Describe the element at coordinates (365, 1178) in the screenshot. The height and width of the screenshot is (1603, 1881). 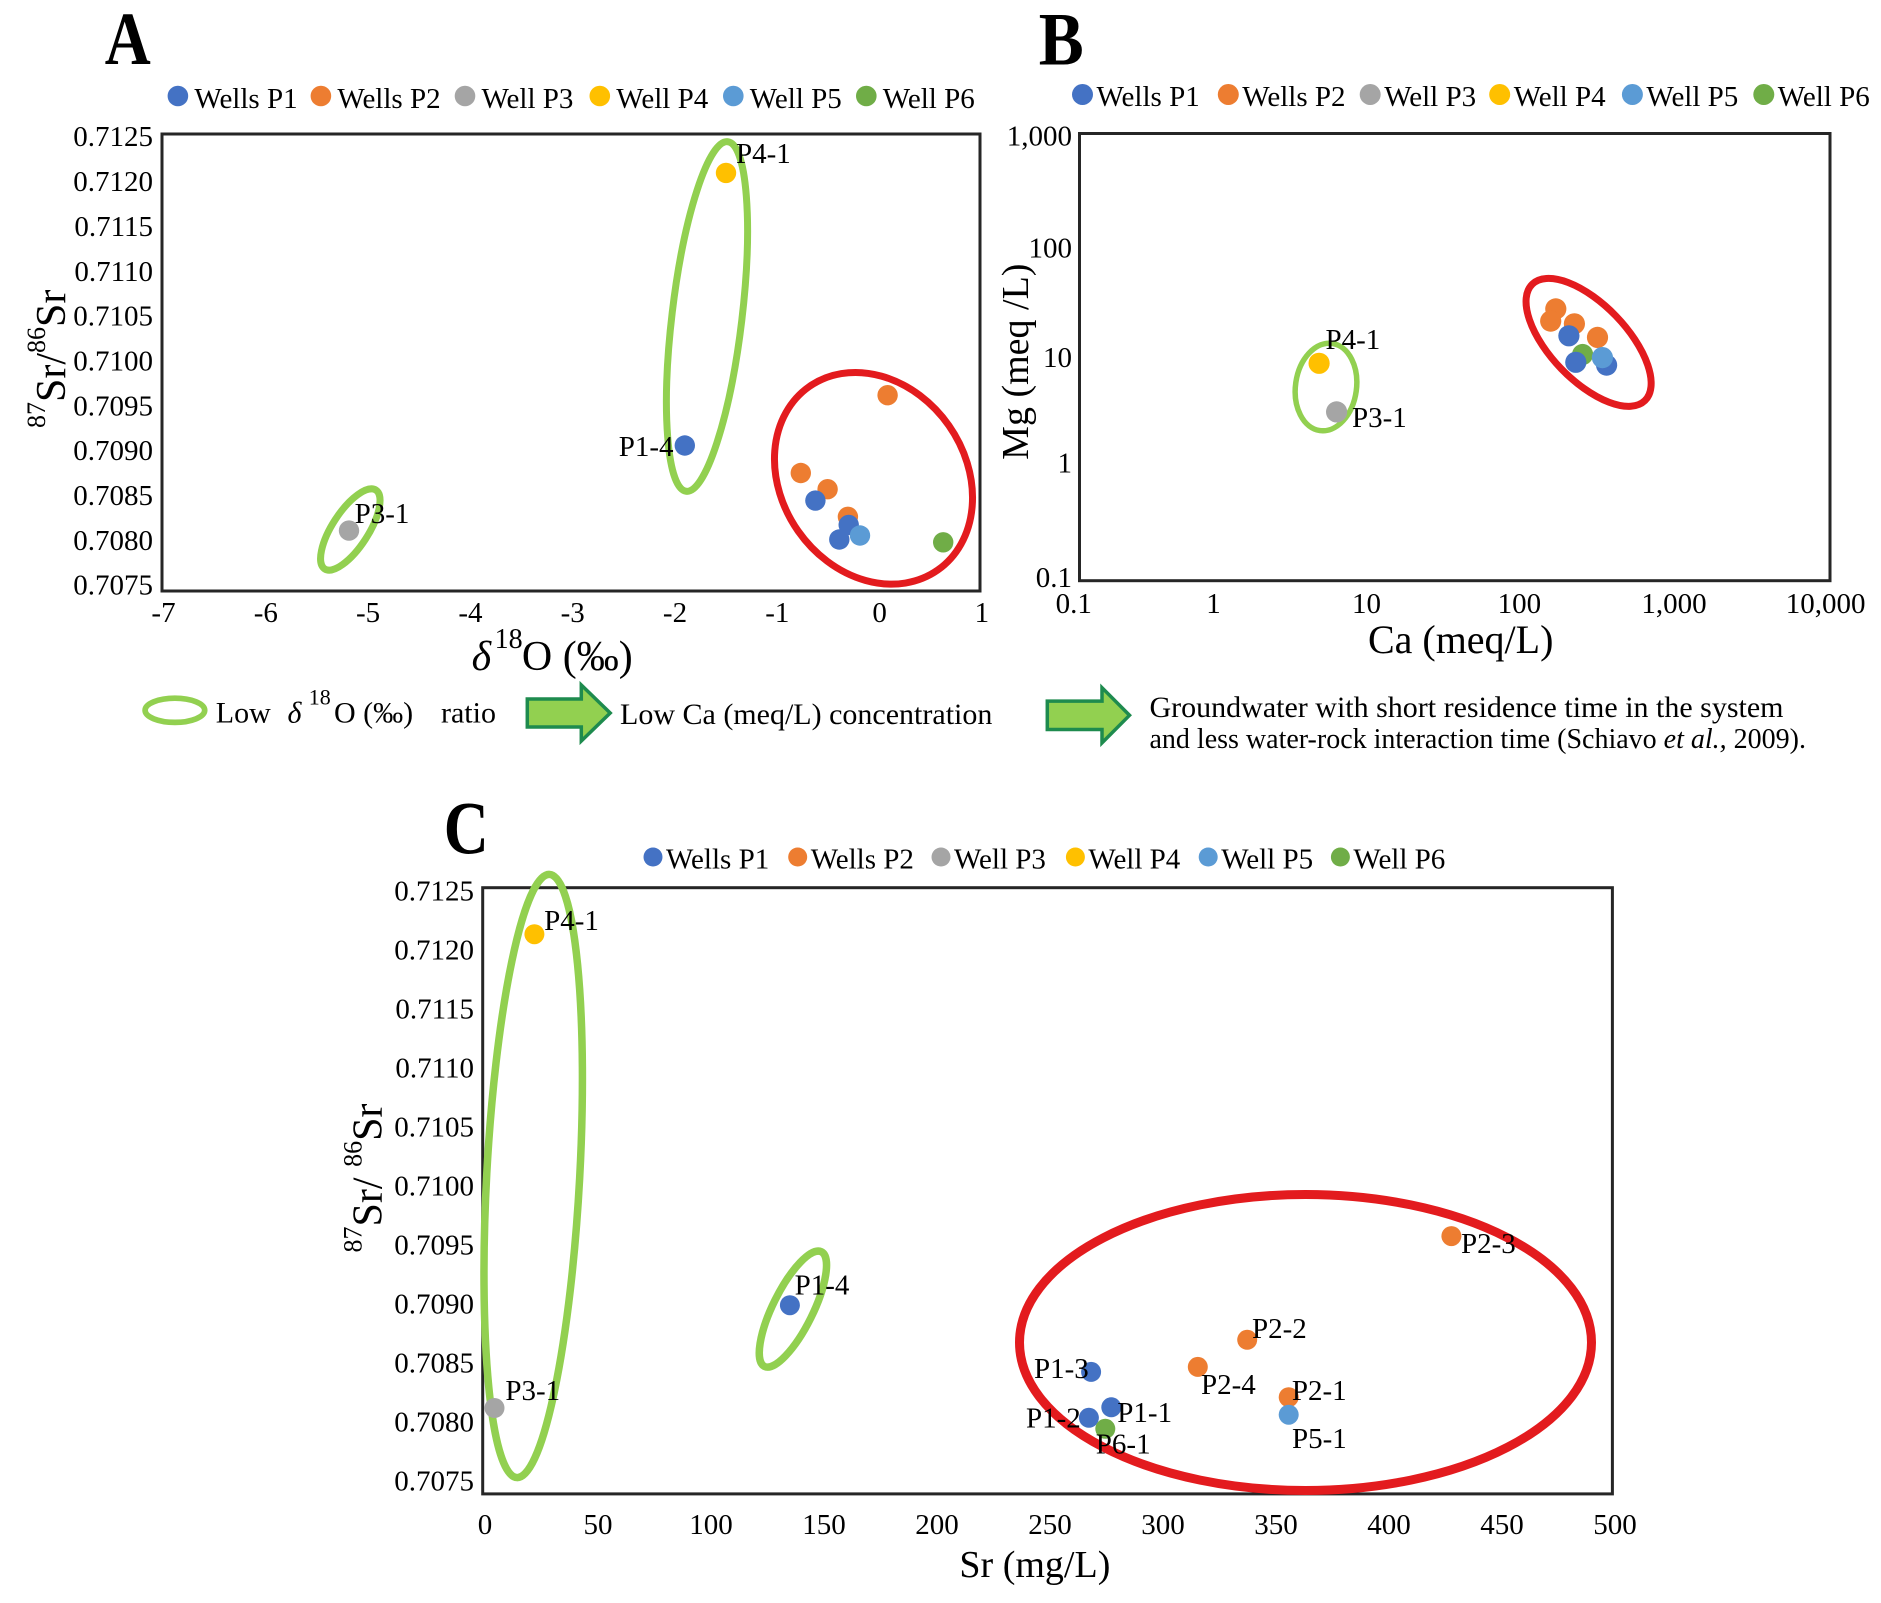
I see `svg-text: 87Sr/ 86Sr` at that location.